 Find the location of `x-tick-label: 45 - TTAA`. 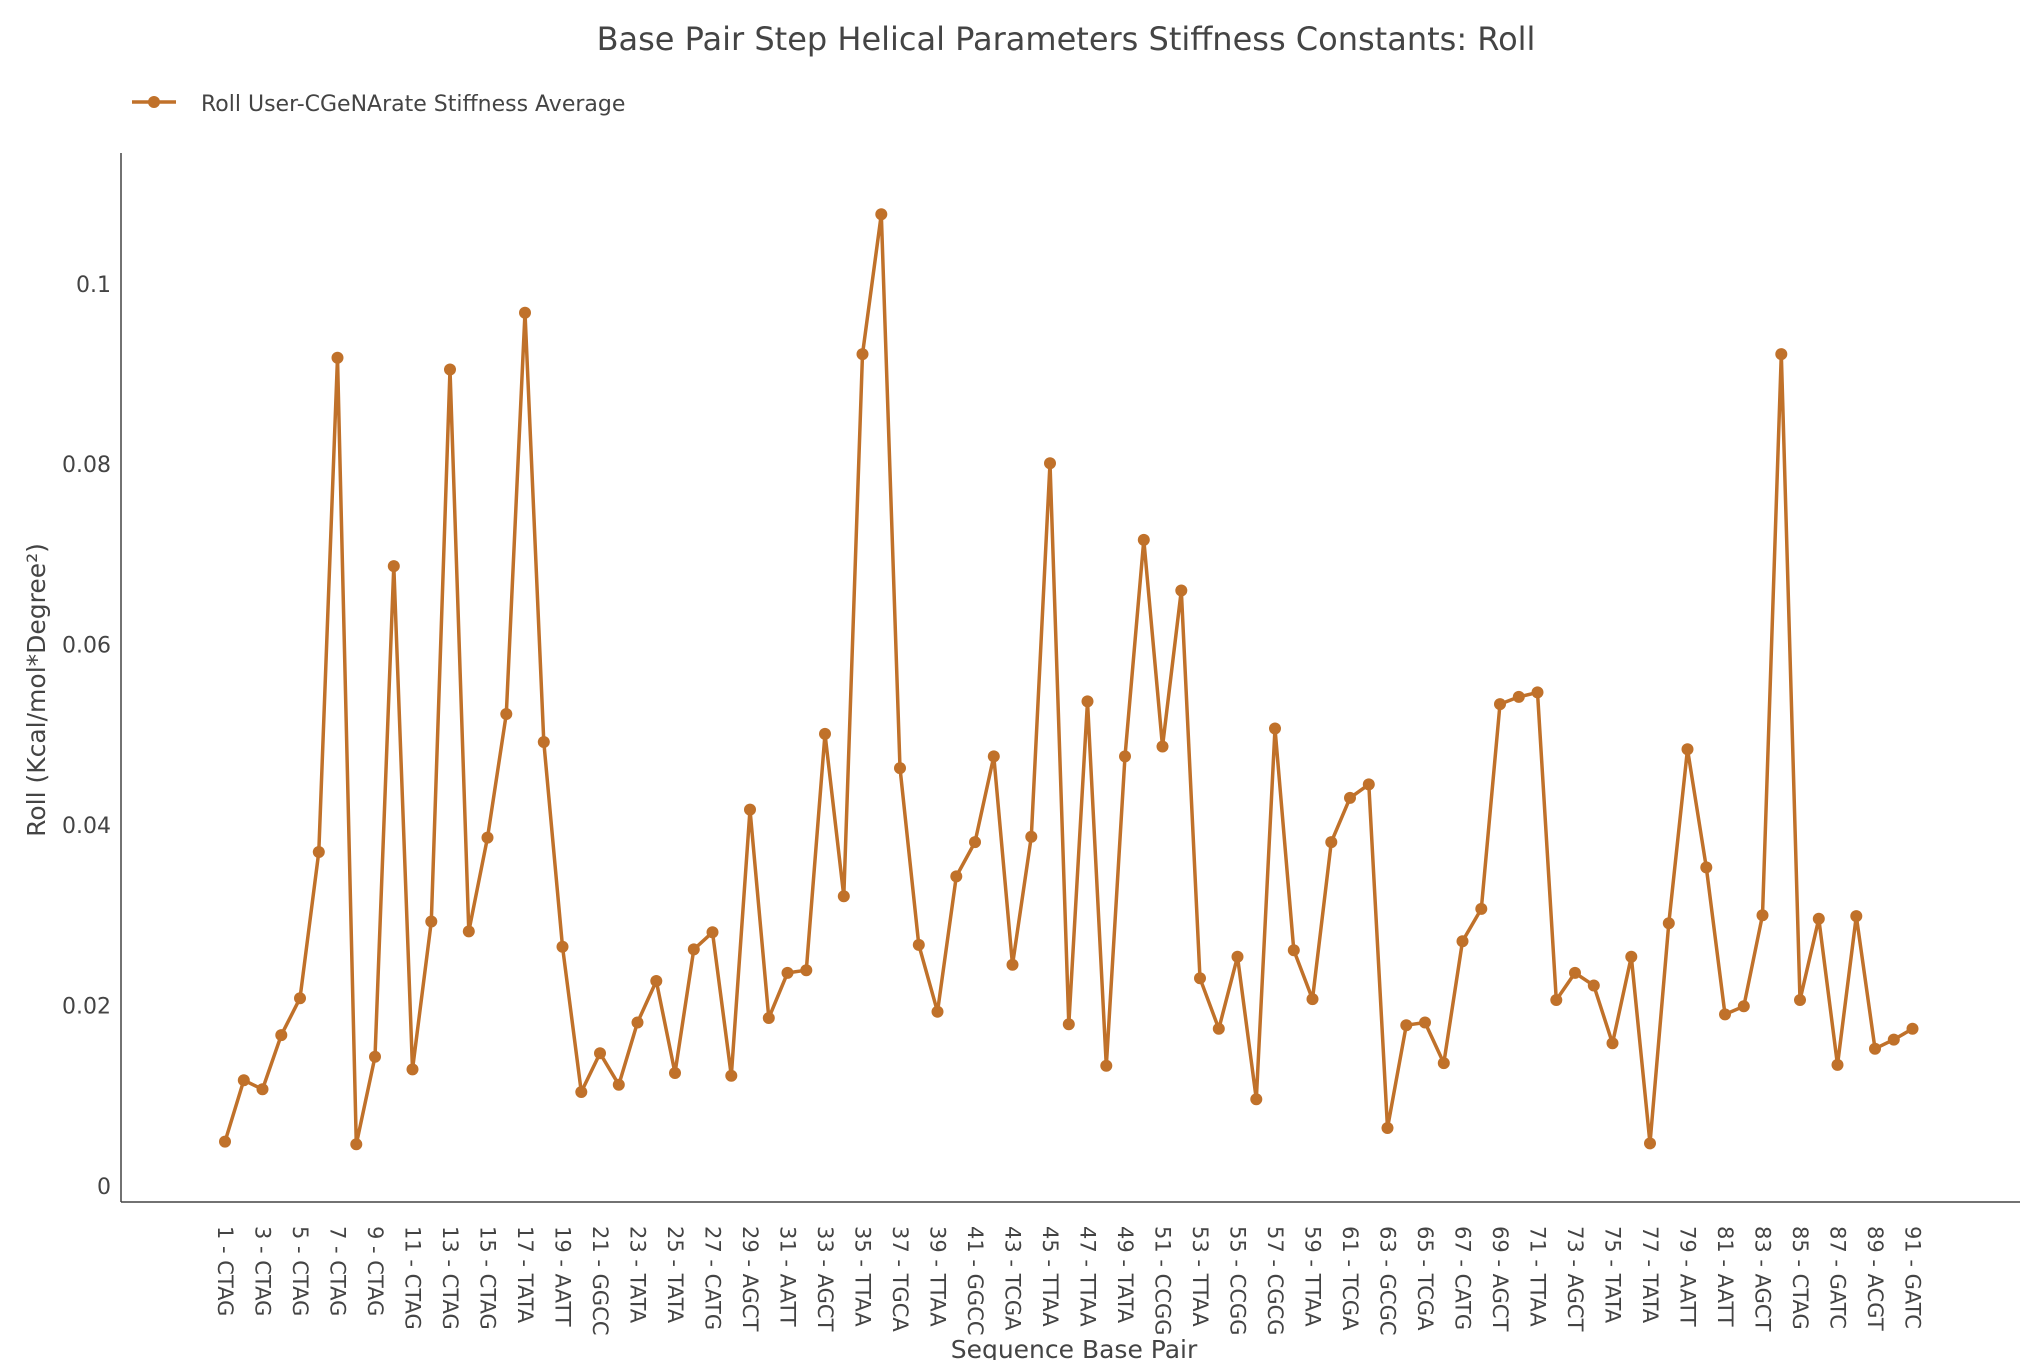

x-tick-label: 45 - TTAA is located at coordinates (1050, 1276).